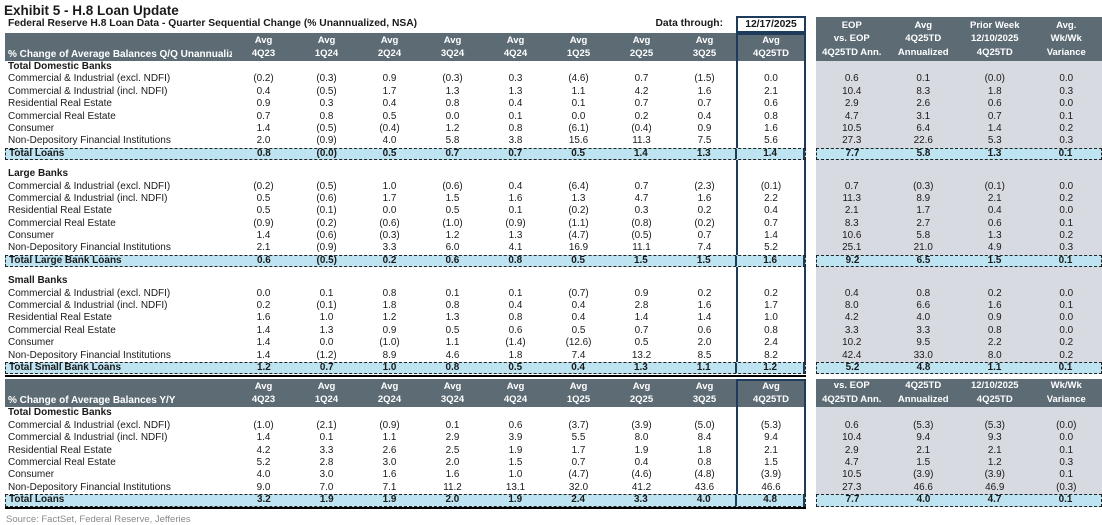 The image size is (1102, 525). What do you see at coordinates (326, 488) in the screenshot?
I see `data-cell: 7.0` at bounding box center [326, 488].